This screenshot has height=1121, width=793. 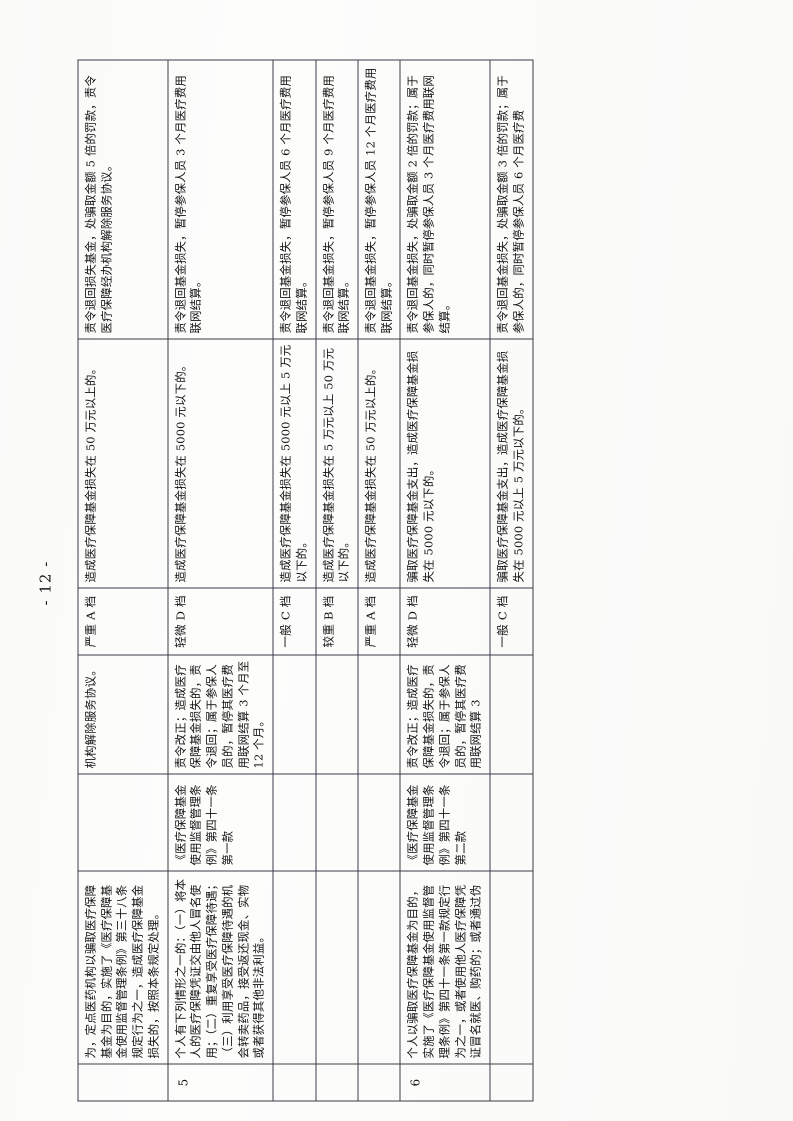 What do you see at coordinates (122, 714) in the screenshot?
I see `cell-legal-action: 机构解除服务协议。` at bounding box center [122, 714].